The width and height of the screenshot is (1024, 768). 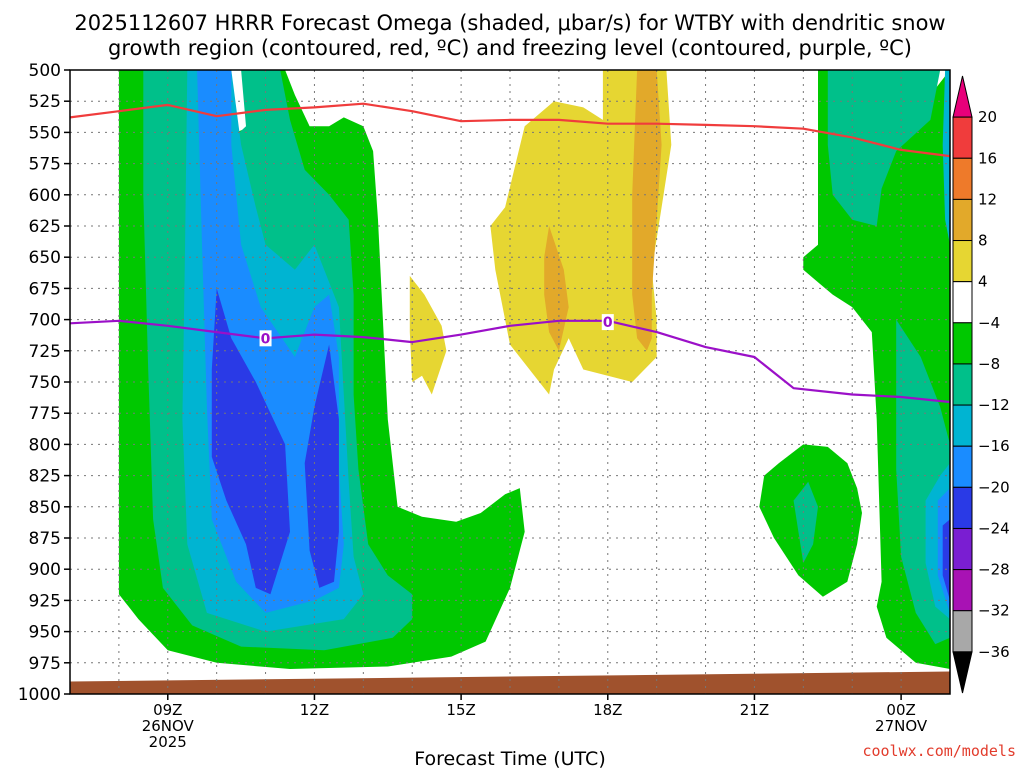 I want to click on colorbar-label-6: −8, so click(x=989, y=364).